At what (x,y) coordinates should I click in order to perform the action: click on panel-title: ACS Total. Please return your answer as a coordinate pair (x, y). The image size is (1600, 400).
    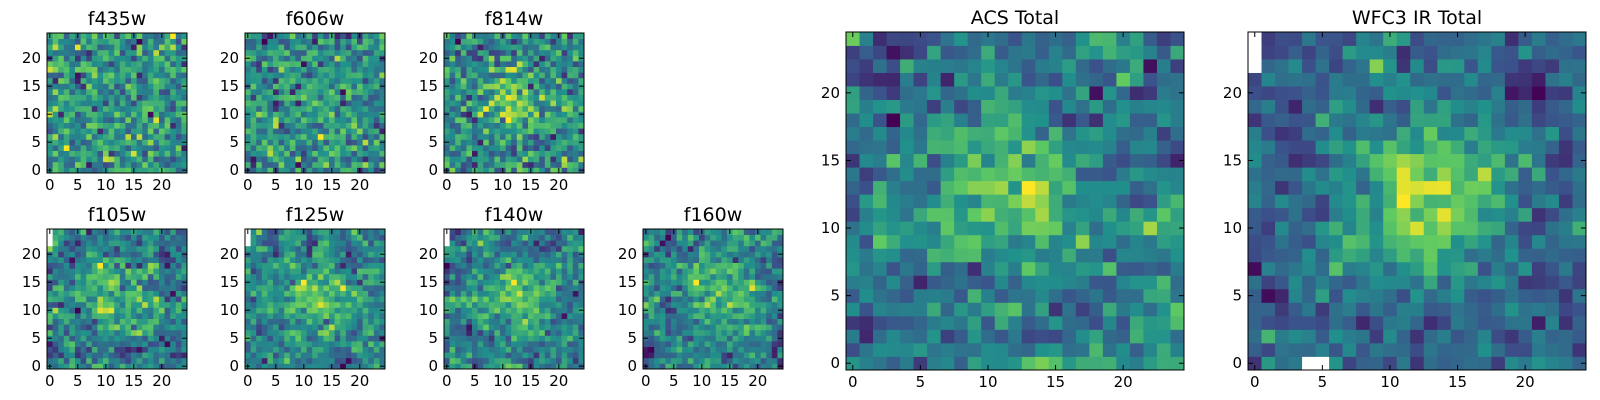
    Looking at the image, I should click on (1015, 18).